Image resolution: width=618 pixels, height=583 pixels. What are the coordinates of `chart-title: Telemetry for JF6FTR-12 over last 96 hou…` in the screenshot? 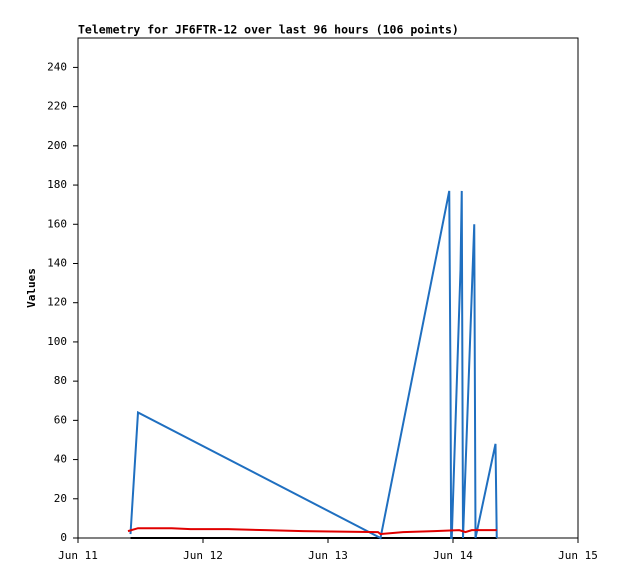 It's located at (268, 30).